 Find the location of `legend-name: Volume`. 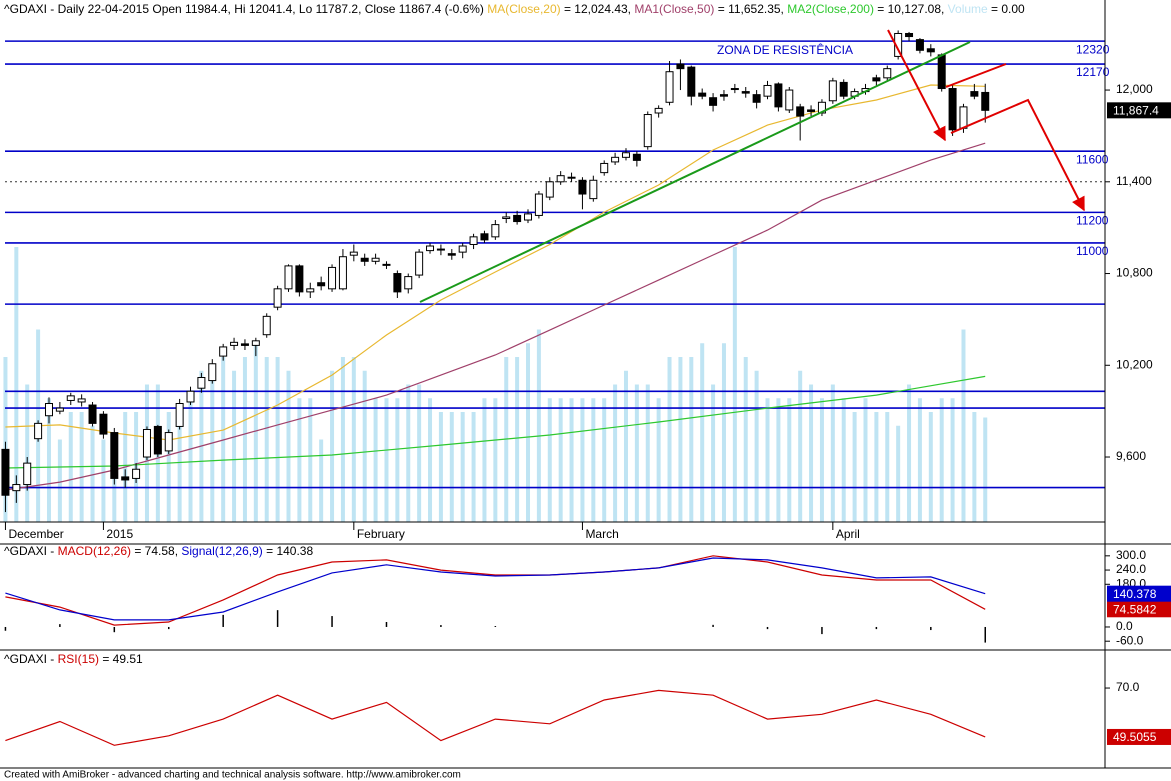

legend-name: Volume is located at coordinates (968, 9).